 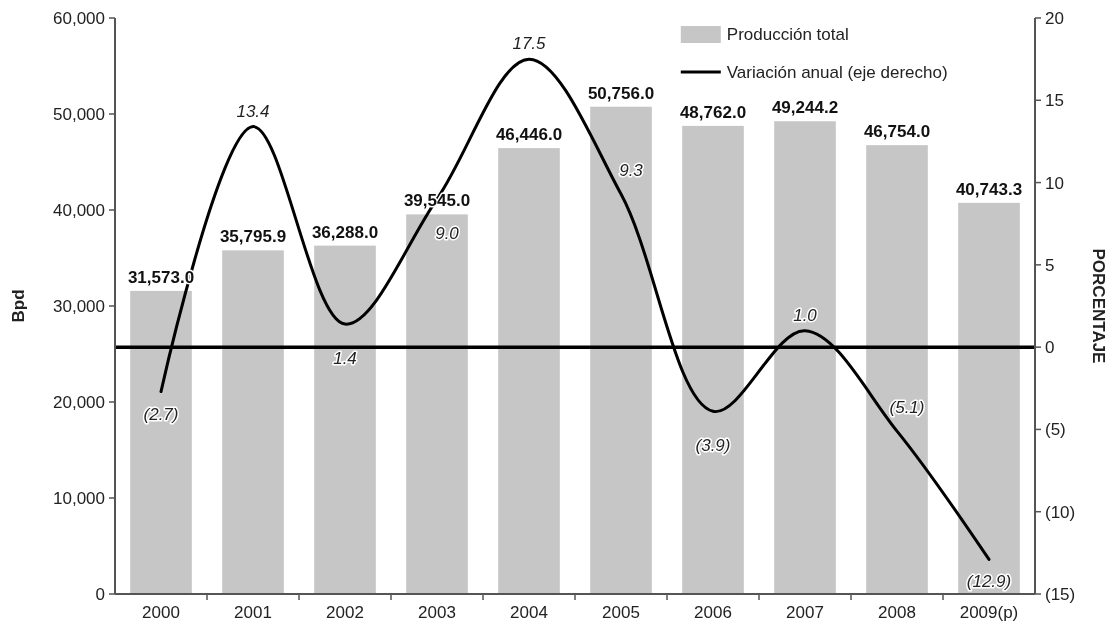 What do you see at coordinates (989, 189) in the screenshot?
I see `data-label: 40,743.3` at bounding box center [989, 189].